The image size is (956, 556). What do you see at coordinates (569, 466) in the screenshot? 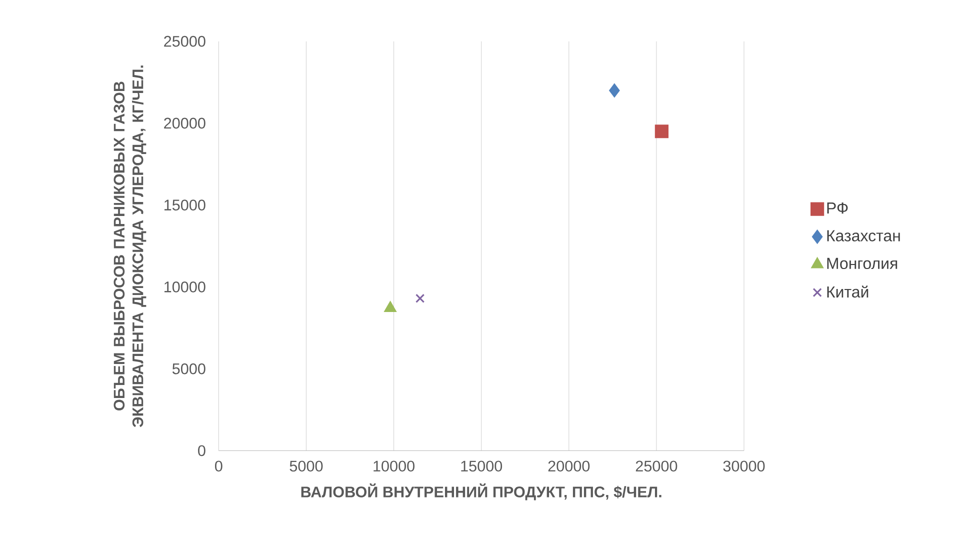
I see `x-tick-label: 20000` at bounding box center [569, 466].